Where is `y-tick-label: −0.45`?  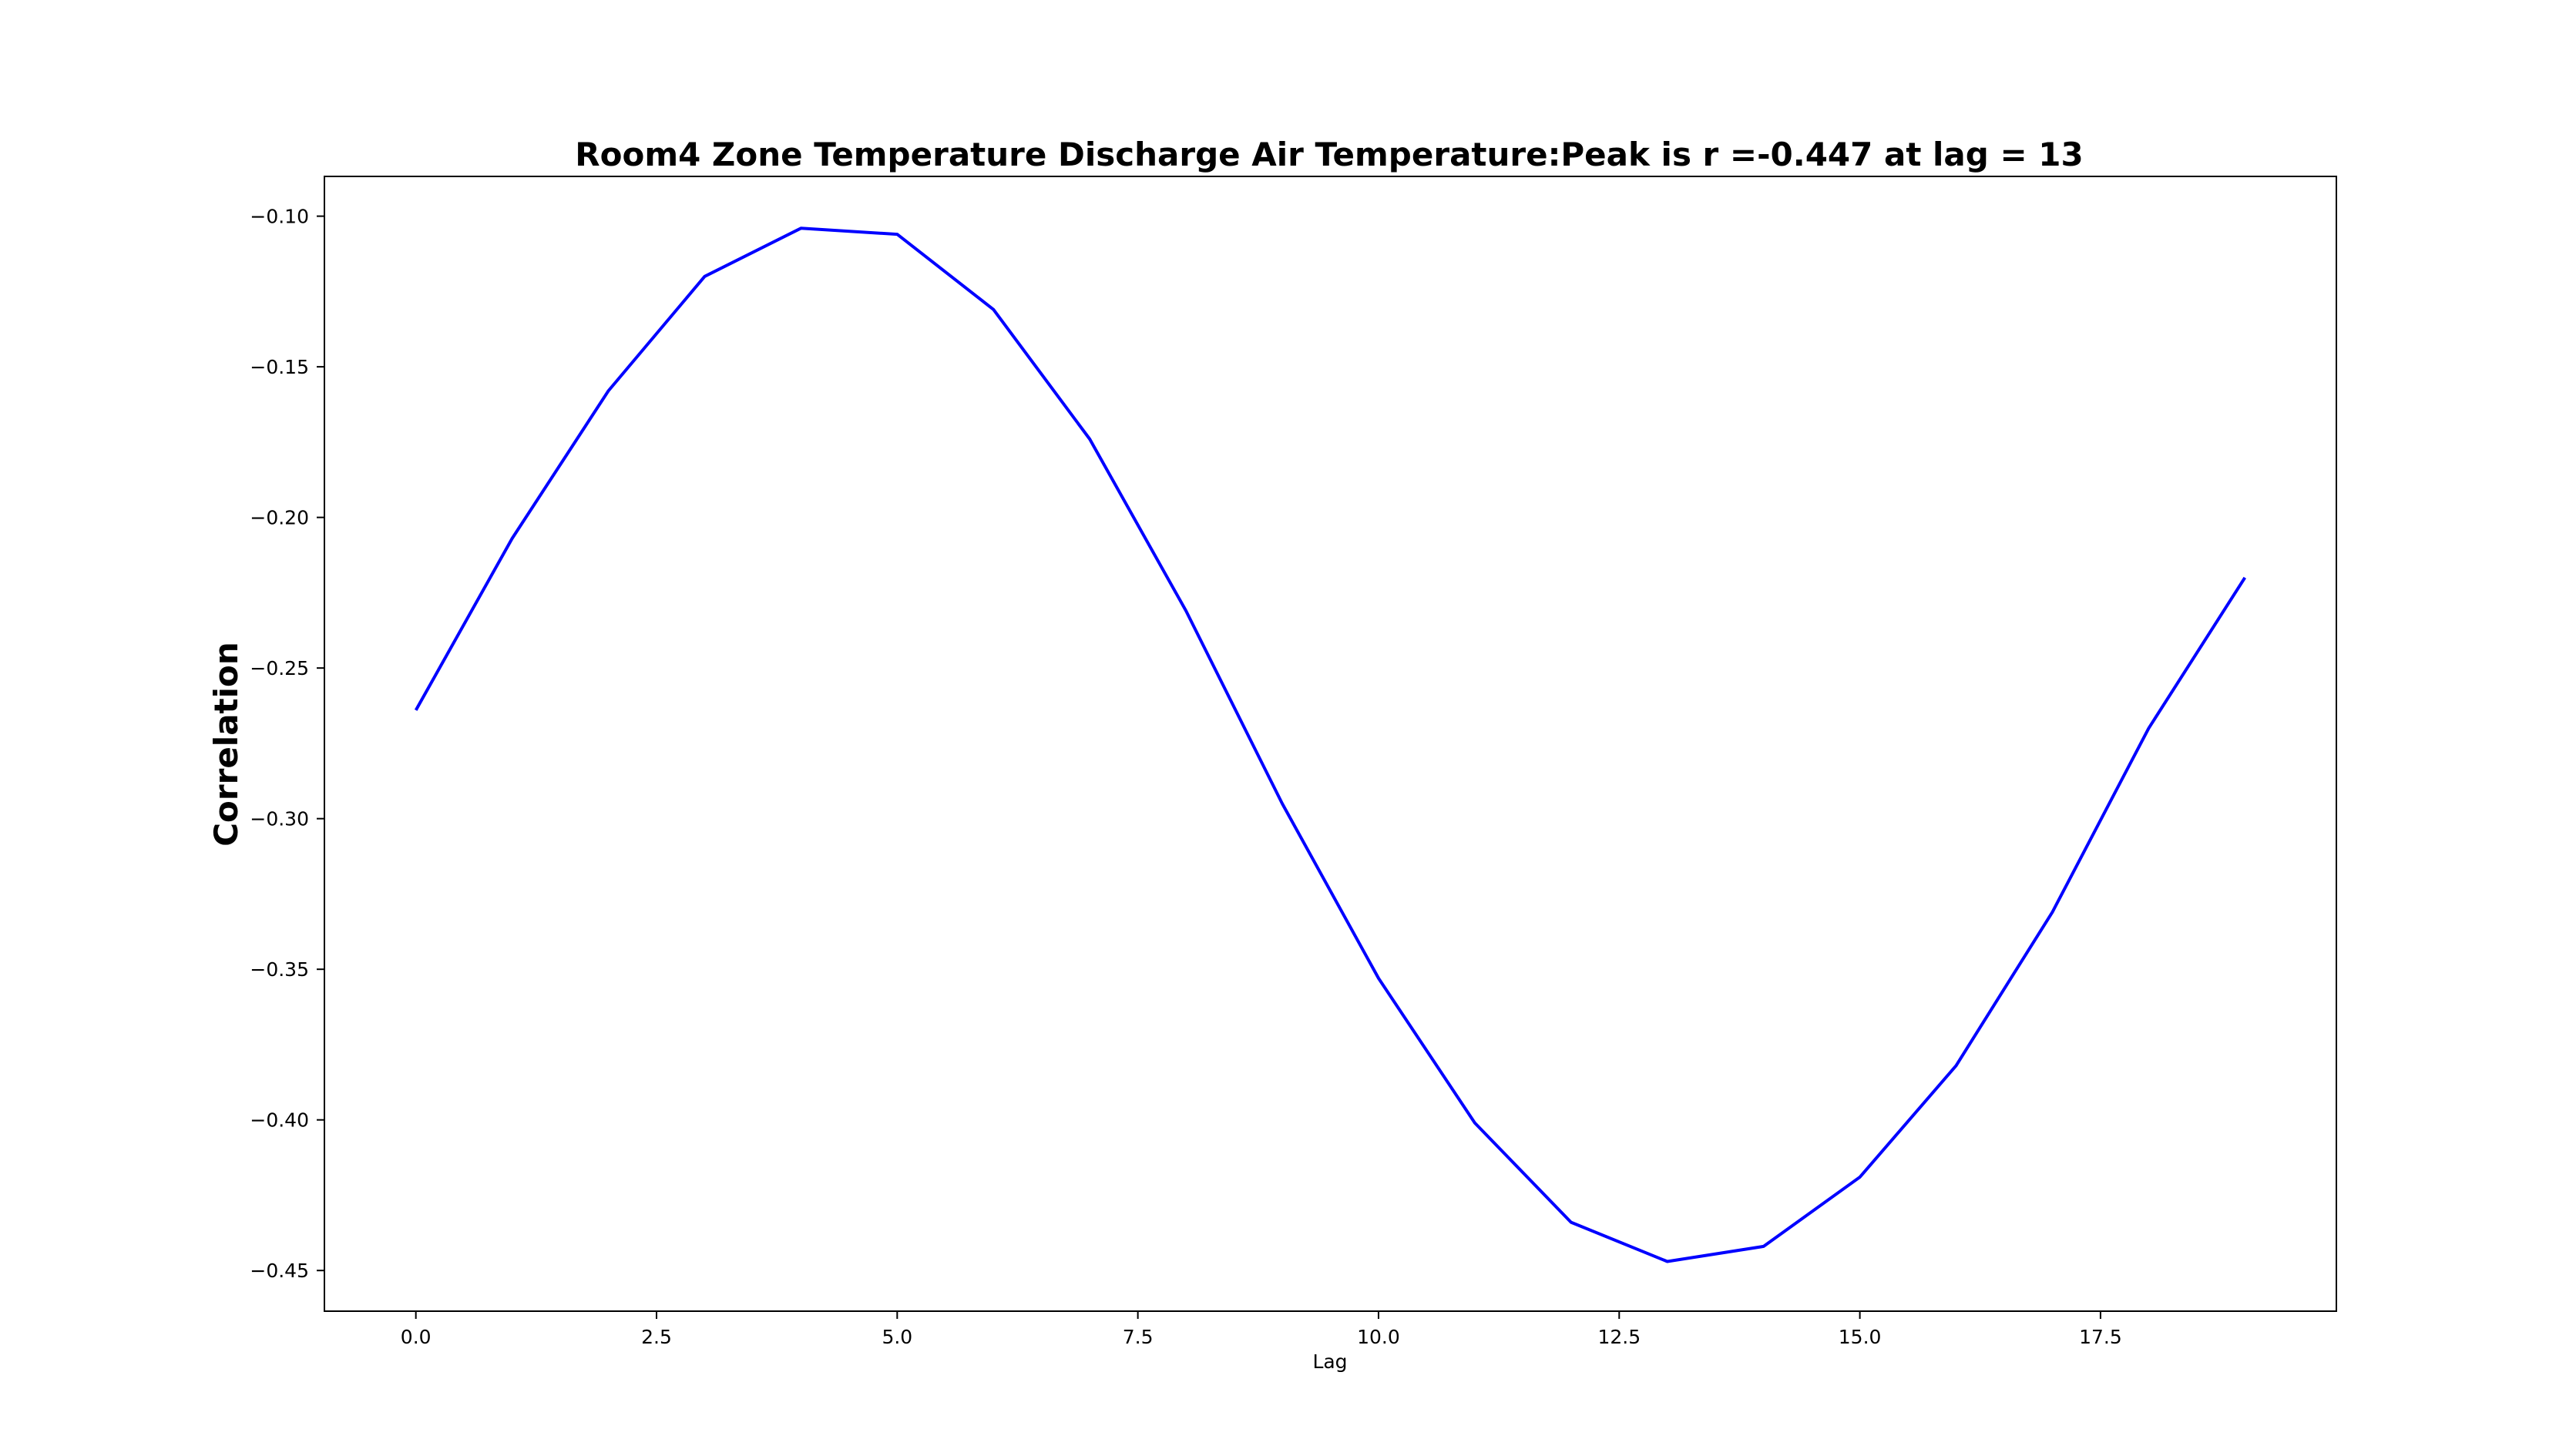
y-tick-label: −0.45 is located at coordinates (279, 1271).